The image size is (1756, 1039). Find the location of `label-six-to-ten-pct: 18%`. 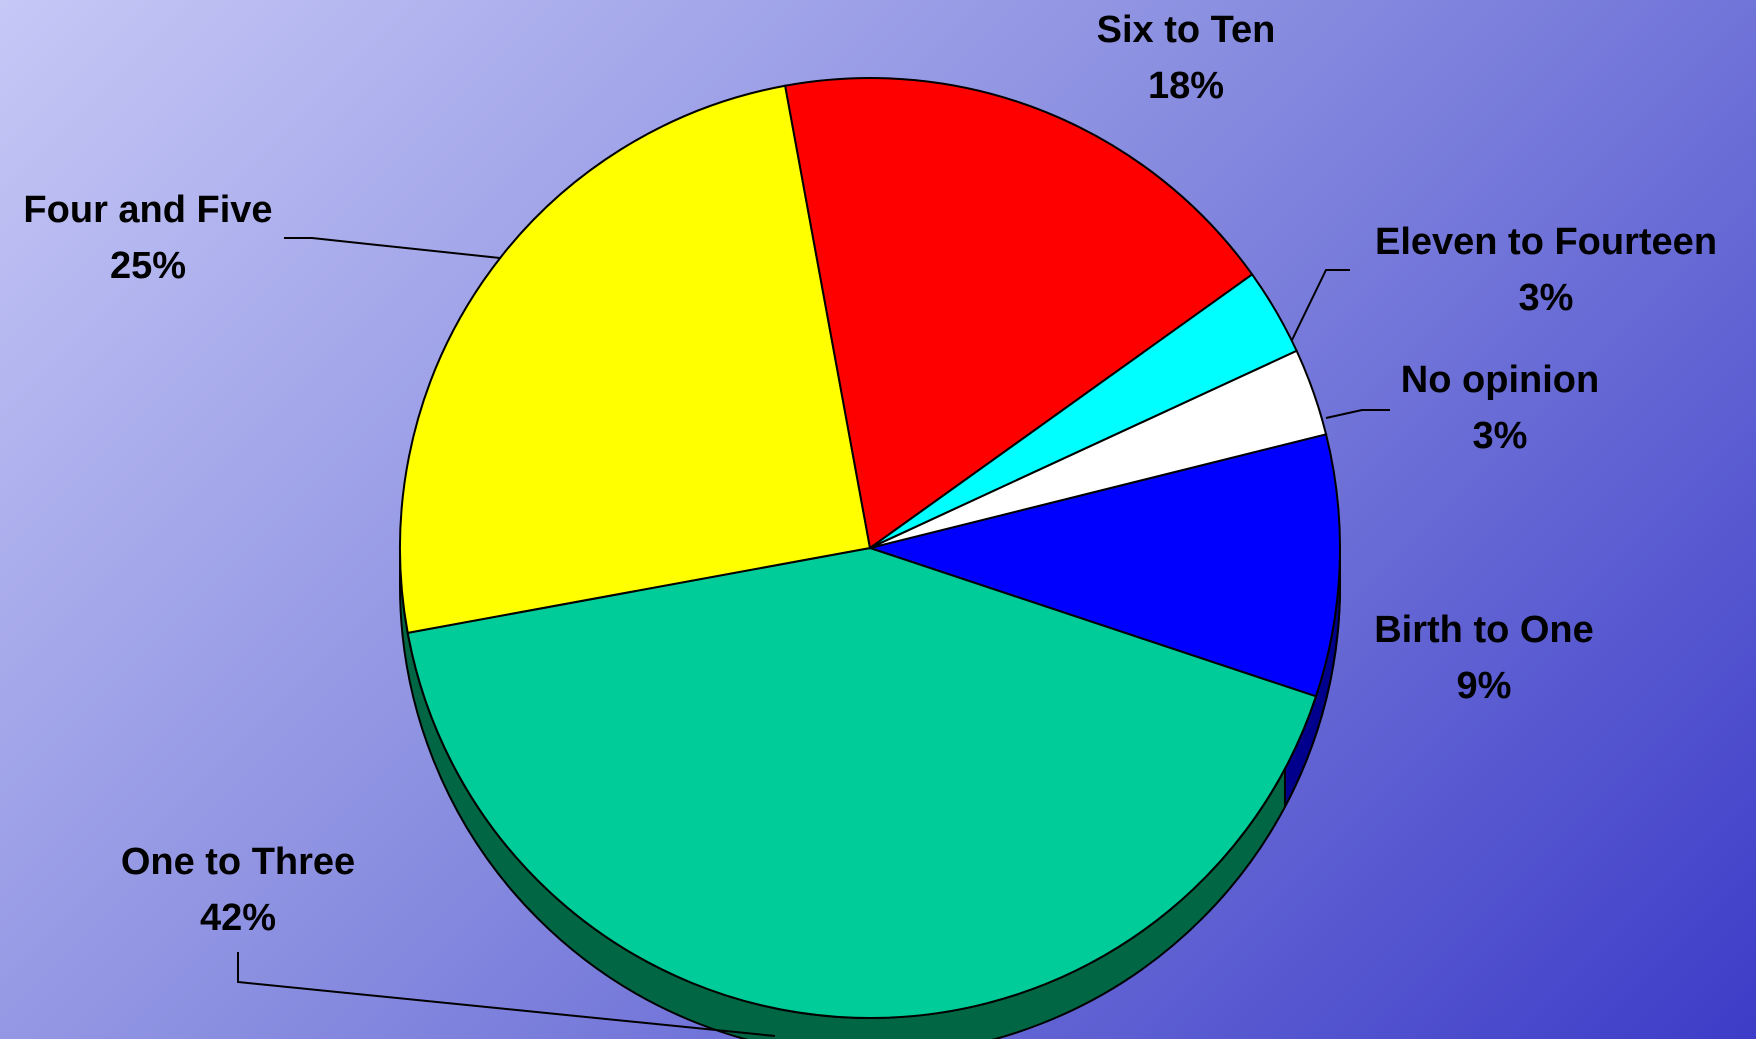

label-six-to-ten-pct: 18% is located at coordinates (1186, 86).